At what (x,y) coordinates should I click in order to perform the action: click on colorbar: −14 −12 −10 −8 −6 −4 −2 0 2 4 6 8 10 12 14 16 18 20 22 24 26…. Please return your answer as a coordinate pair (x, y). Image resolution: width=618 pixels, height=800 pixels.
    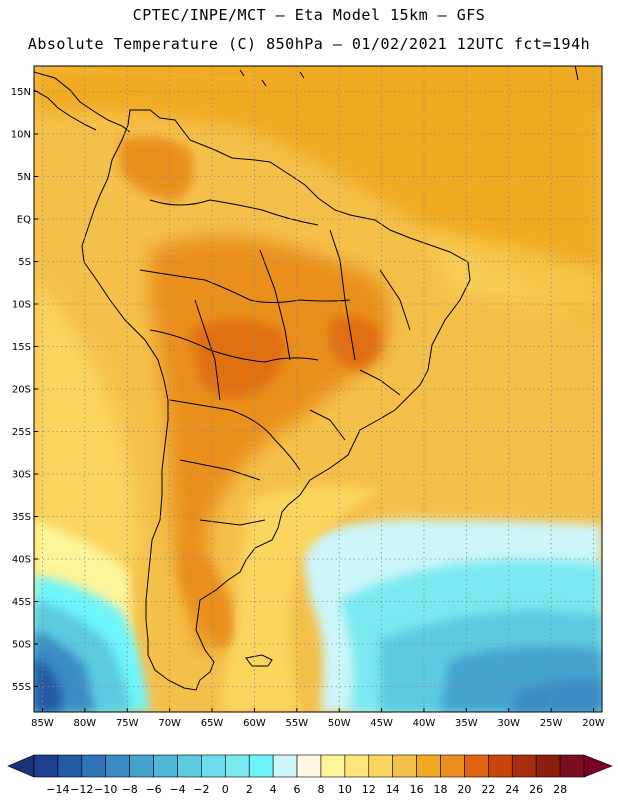
    Looking at the image, I should click on (310, 775).